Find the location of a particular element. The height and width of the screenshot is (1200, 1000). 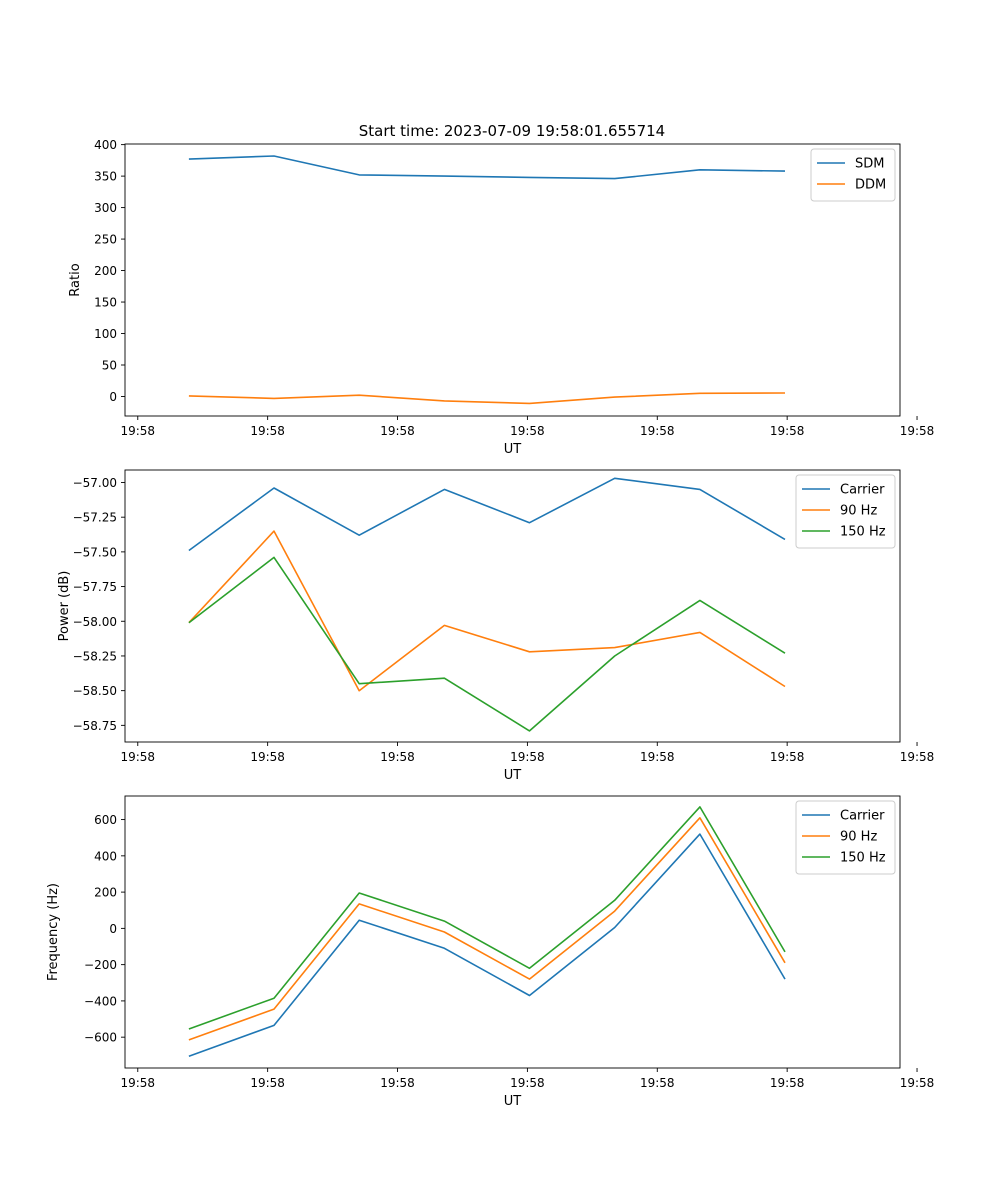

y-tick-label: 600 is located at coordinates (105, 820).